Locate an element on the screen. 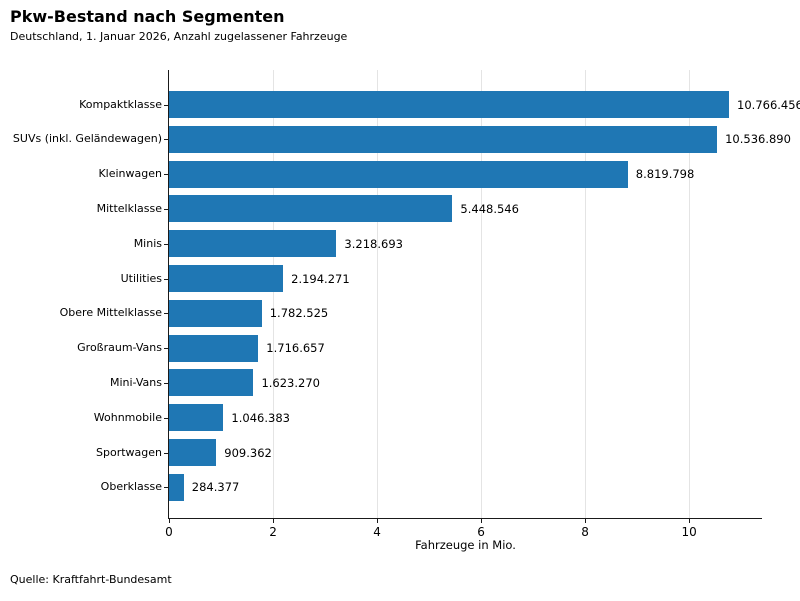 Image resolution: width=800 pixels, height=601 pixels. category-label: Mini-Vans is located at coordinates (135, 382).